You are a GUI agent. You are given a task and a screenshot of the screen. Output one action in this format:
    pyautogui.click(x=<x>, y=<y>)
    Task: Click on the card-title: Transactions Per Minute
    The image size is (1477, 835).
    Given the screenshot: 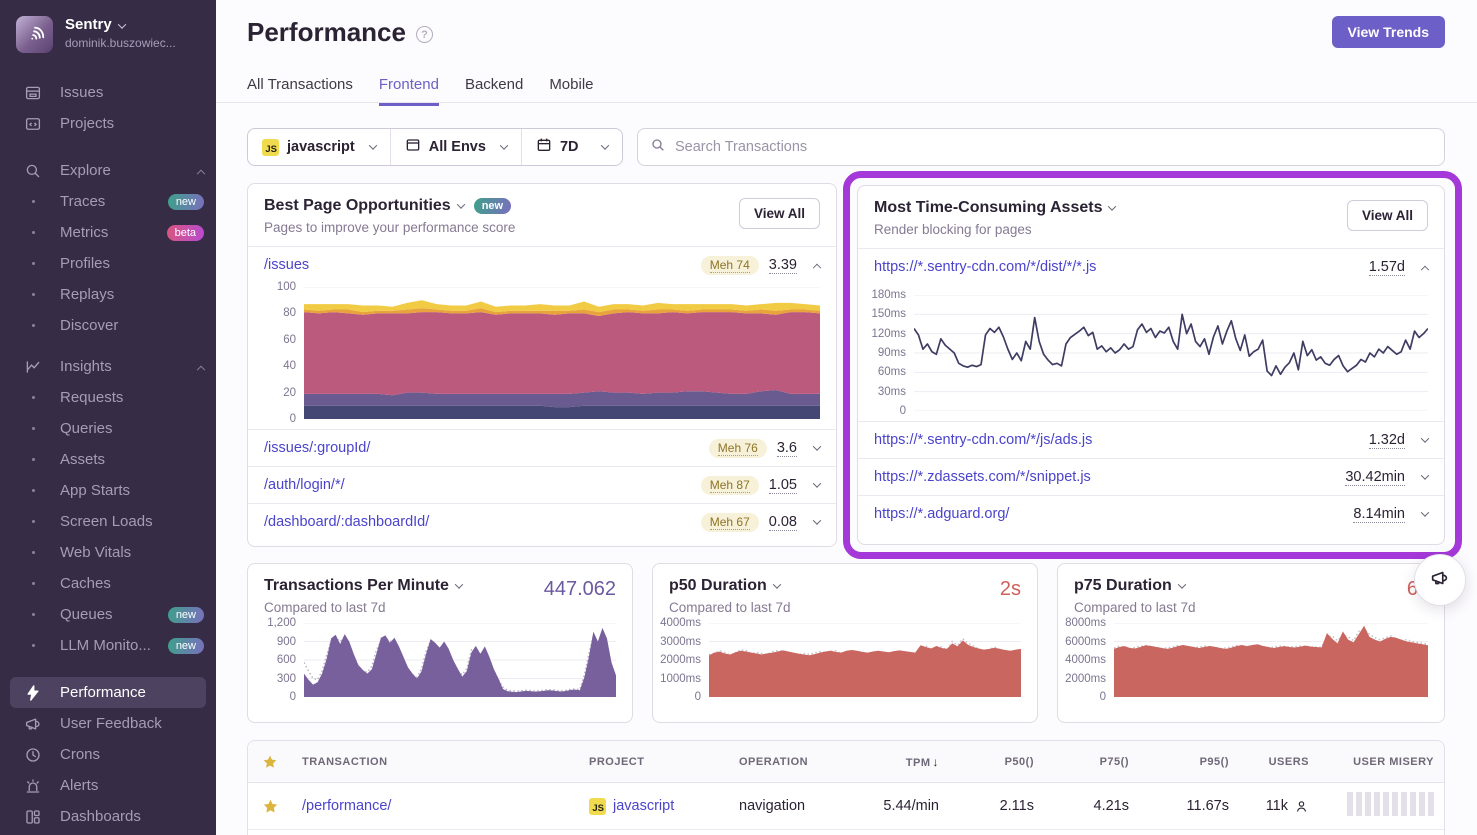 What is the action you would take?
    pyautogui.click(x=440, y=586)
    